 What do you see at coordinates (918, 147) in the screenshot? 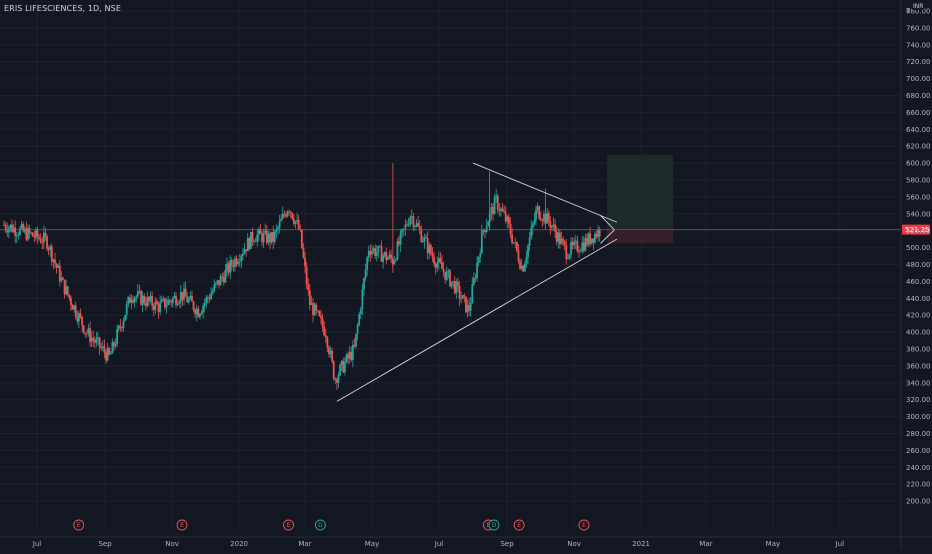
I see `price-tick-label: 620.00` at bounding box center [918, 147].